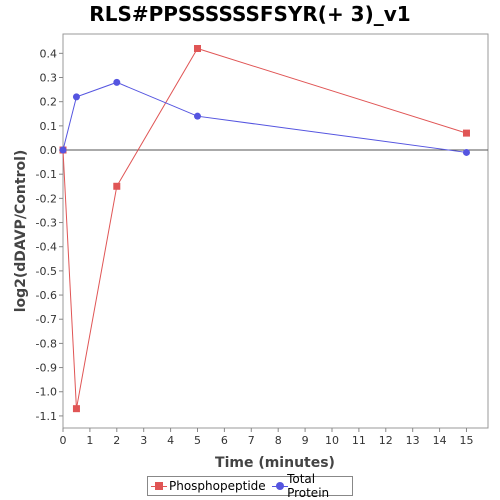  I want to click on y-tick-label: 0.0, so click(49, 150).